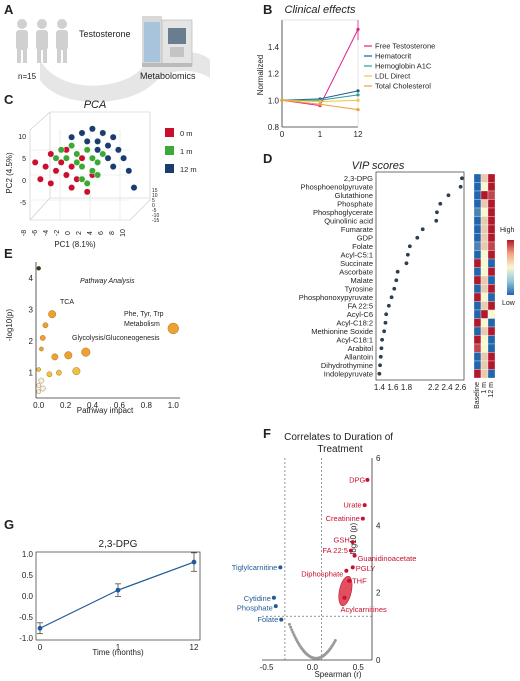 Image resolution: width=520 pixels, height=681 pixels. What do you see at coordinates (420, 276) in the screenshot?
I see `chart-d-frame` at bounding box center [420, 276].